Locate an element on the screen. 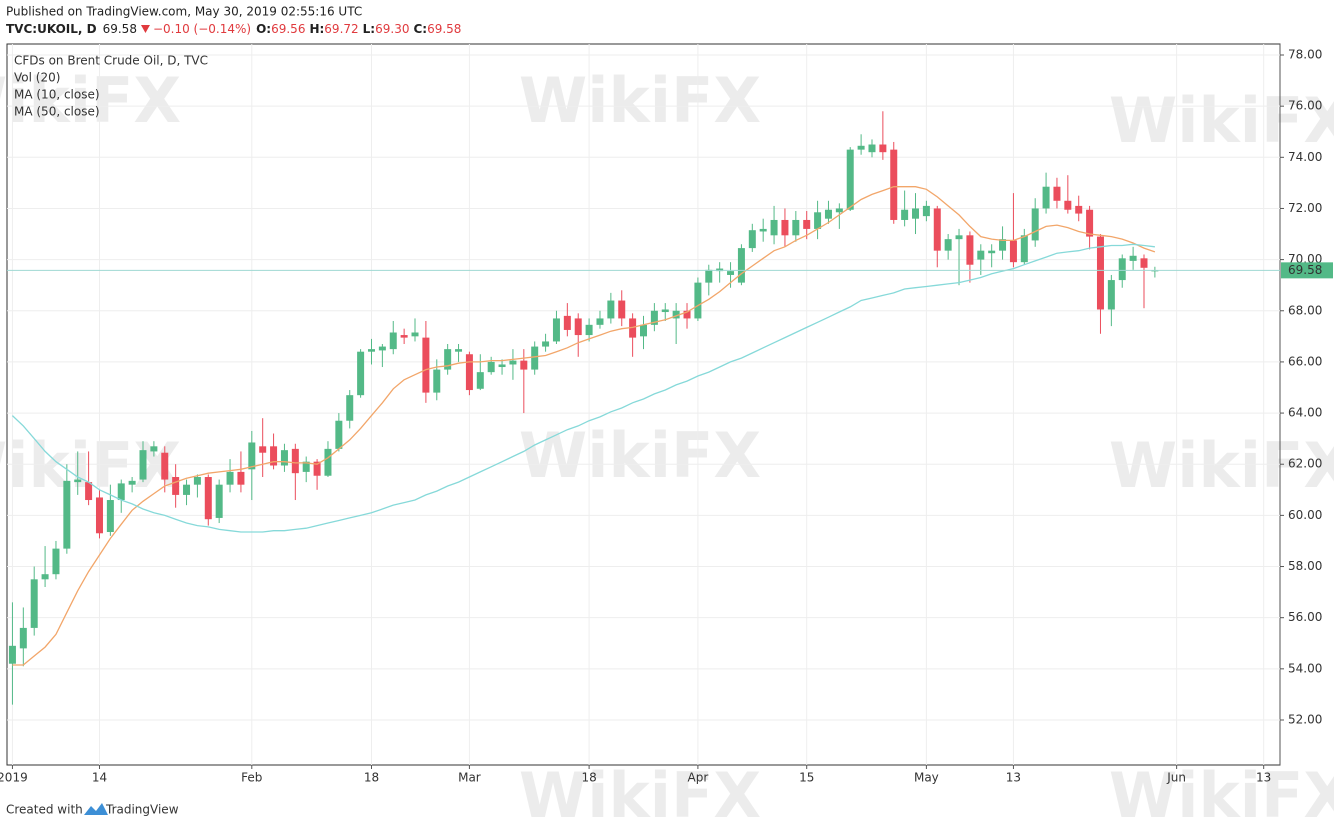  y-tick-label: 64.00 is located at coordinates (1305, 413).